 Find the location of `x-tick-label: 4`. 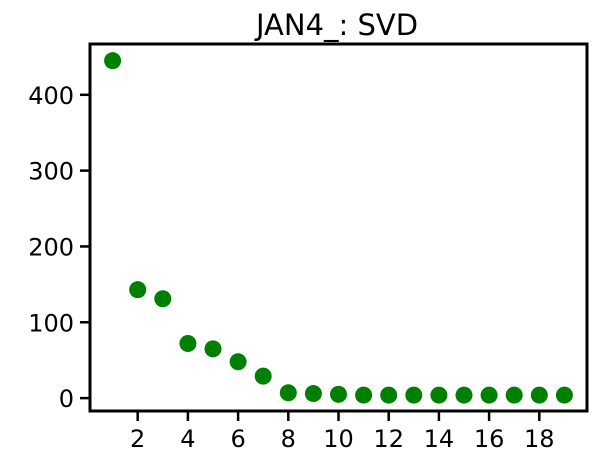

x-tick-label: 4 is located at coordinates (187, 439).